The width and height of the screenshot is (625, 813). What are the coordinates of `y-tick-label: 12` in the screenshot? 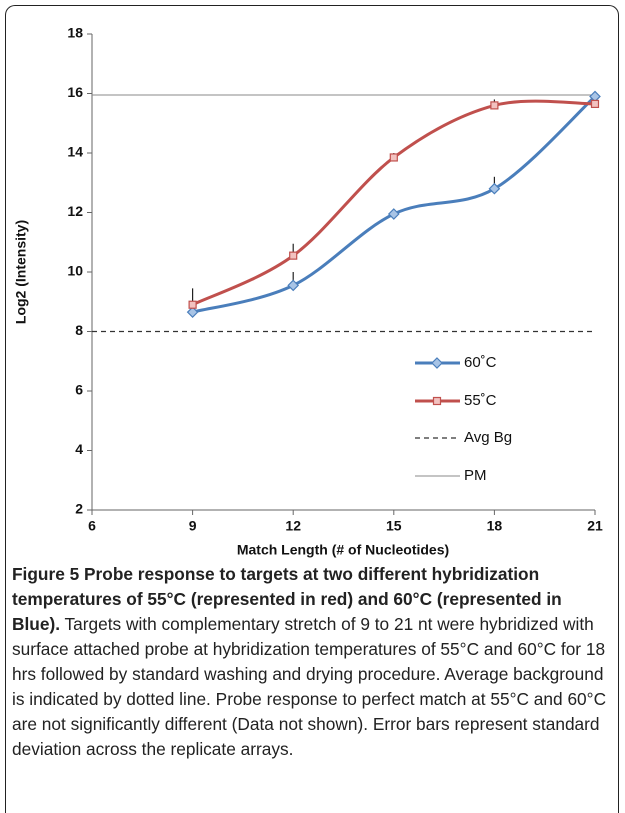 It's located at (75, 211).